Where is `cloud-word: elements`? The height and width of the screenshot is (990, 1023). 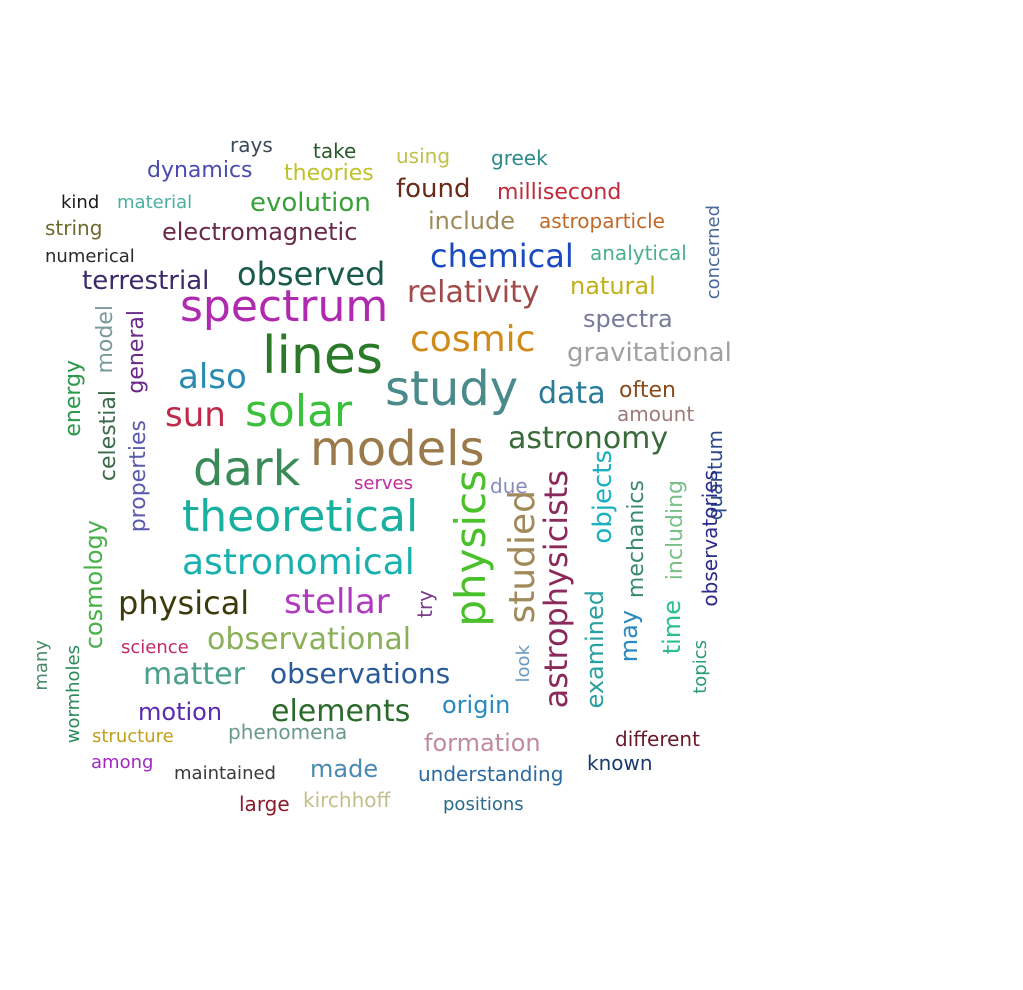 cloud-word: elements is located at coordinates (341, 711).